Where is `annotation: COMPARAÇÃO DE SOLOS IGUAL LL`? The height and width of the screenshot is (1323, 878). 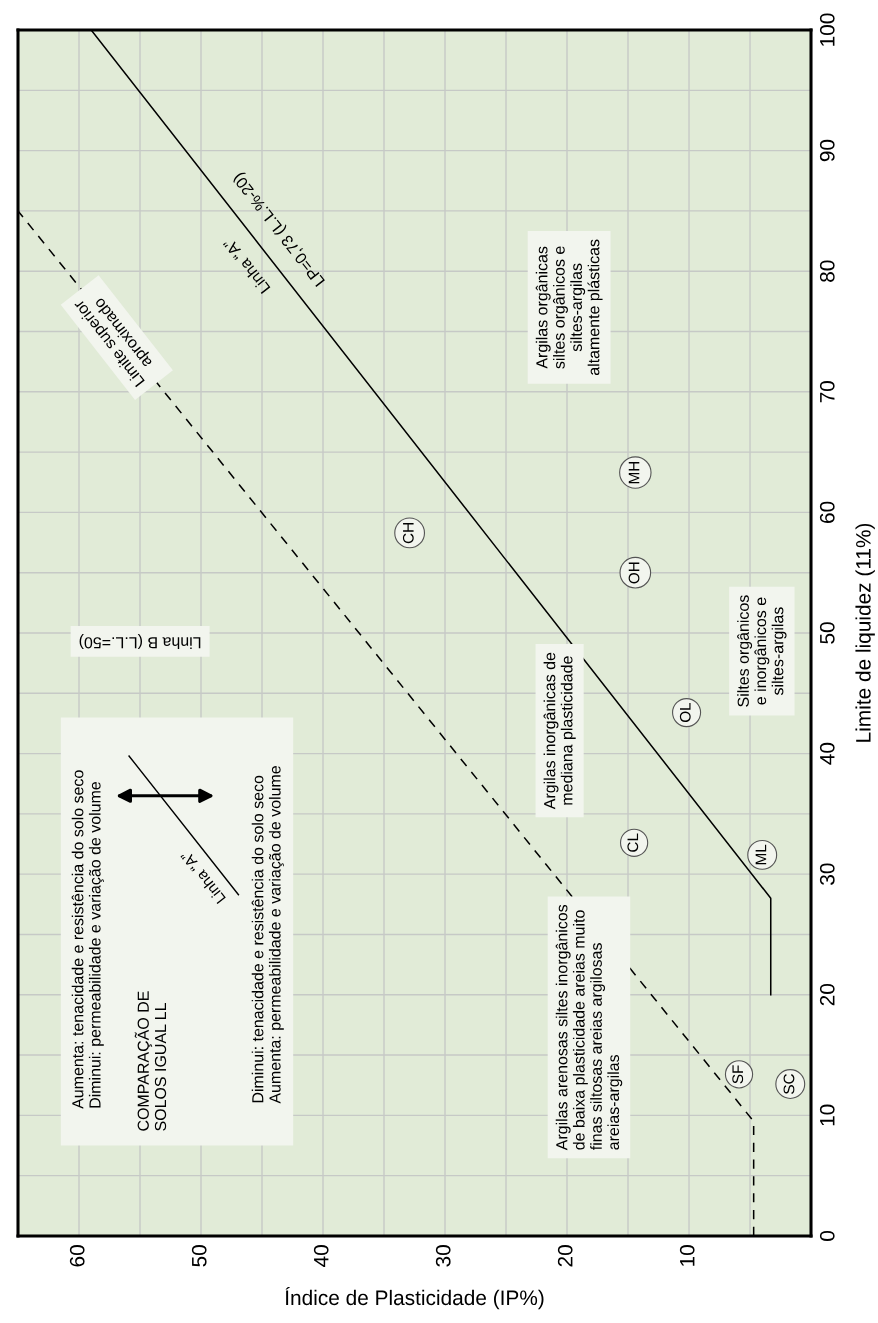
annotation: COMPARAÇÃO DE SOLOS IGUAL LL is located at coordinates (150, 1061).